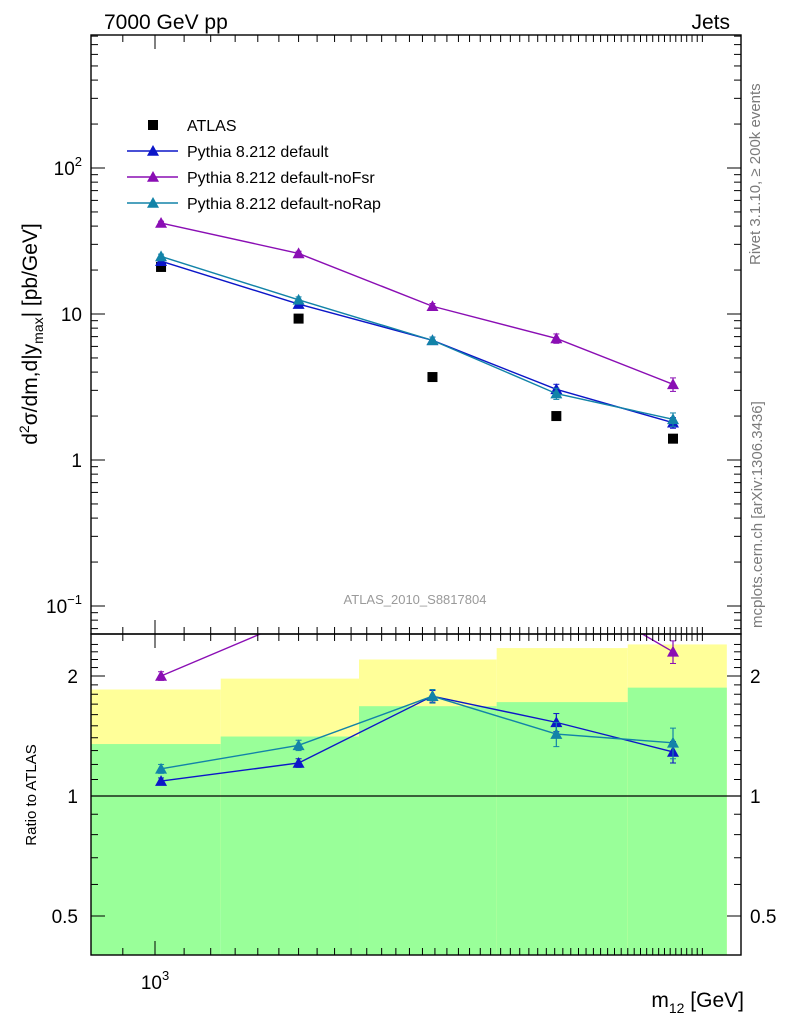 This screenshot has height=1024, width=786. I want to click on header-right: Jets, so click(710, 22).